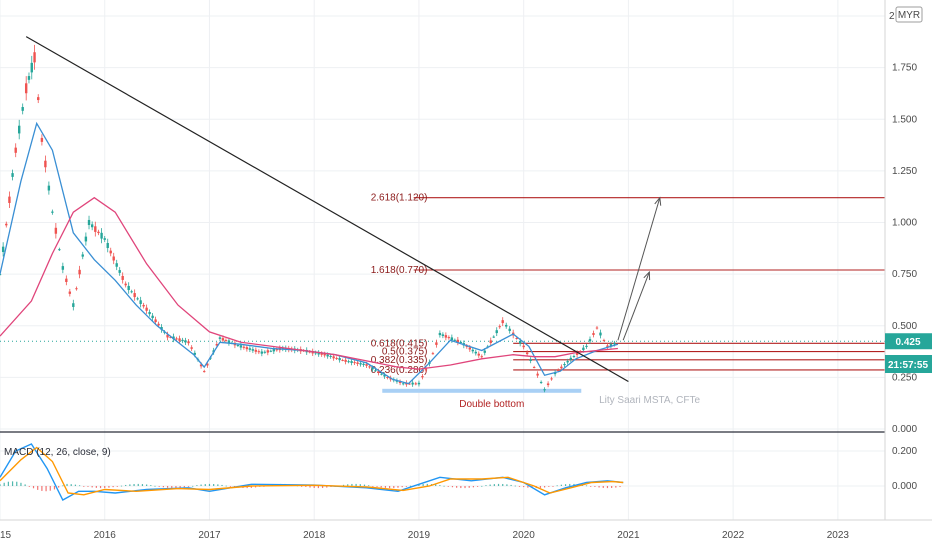  Describe the element at coordinates (312, 471) in the screenshot. I see `macd-line` at that location.